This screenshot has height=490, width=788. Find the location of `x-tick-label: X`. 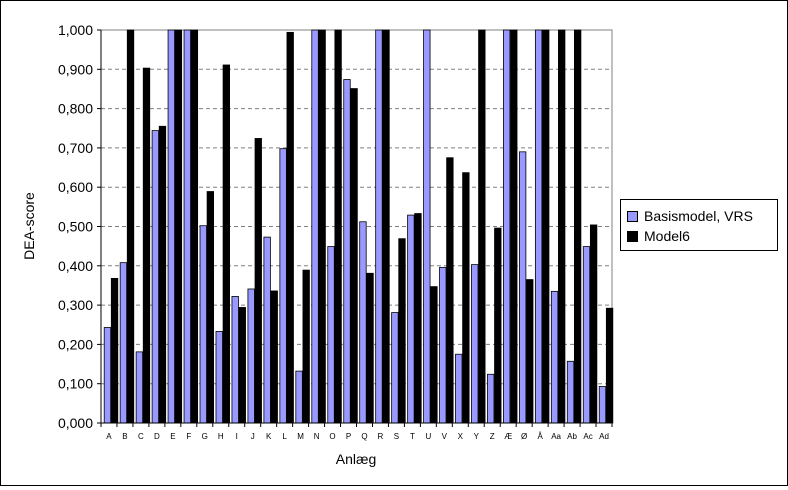

x-tick-label: X is located at coordinates (461, 436).